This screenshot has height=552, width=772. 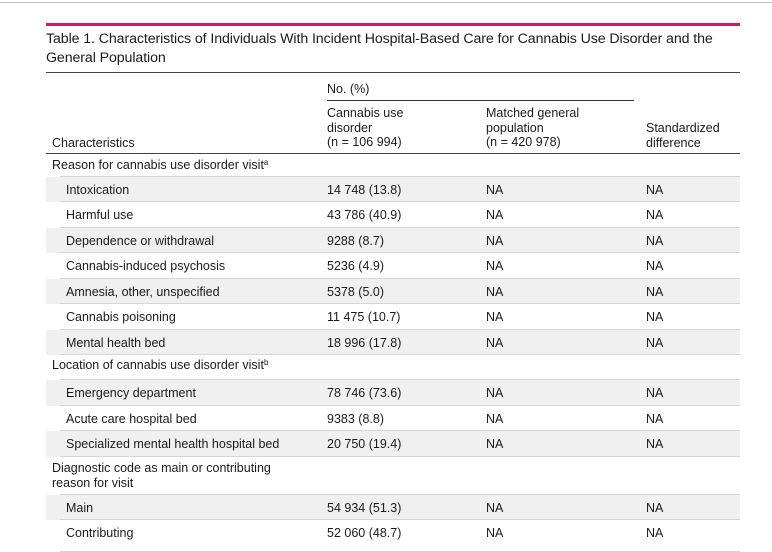 What do you see at coordinates (364, 317) in the screenshot?
I see `cannabis-value: 11 475 (10.7)` at bounding box center [364, 317].